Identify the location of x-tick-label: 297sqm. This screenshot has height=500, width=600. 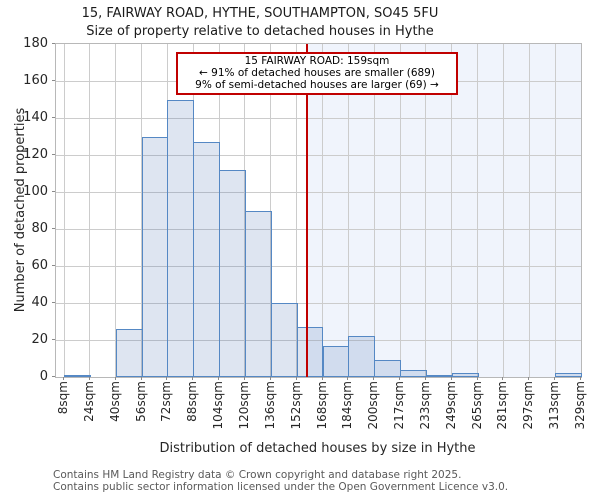
(528, 405).